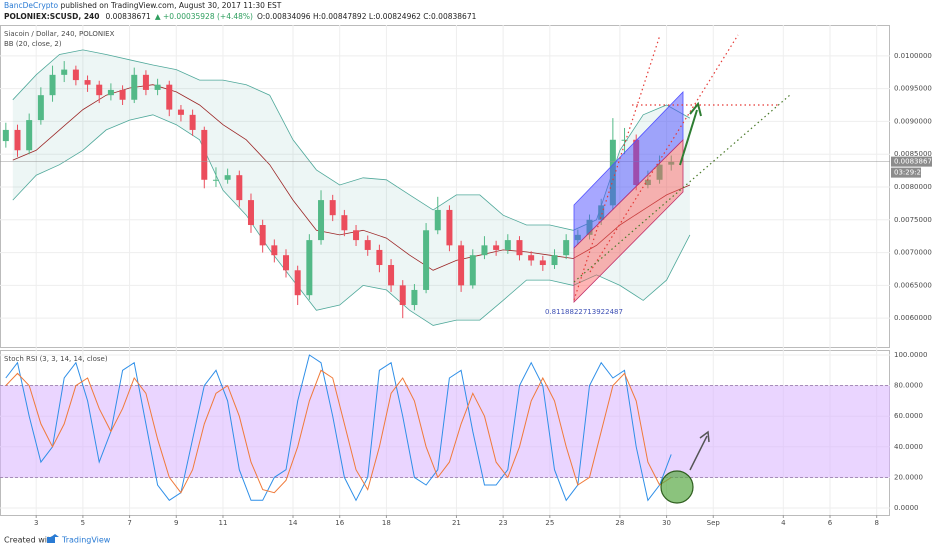 Image resolution: width=932 pixels, height=550 pixels. Describe the element at coordinates (714, 523) in the screenshot. I see `x-tick-label: Sep` at that location.